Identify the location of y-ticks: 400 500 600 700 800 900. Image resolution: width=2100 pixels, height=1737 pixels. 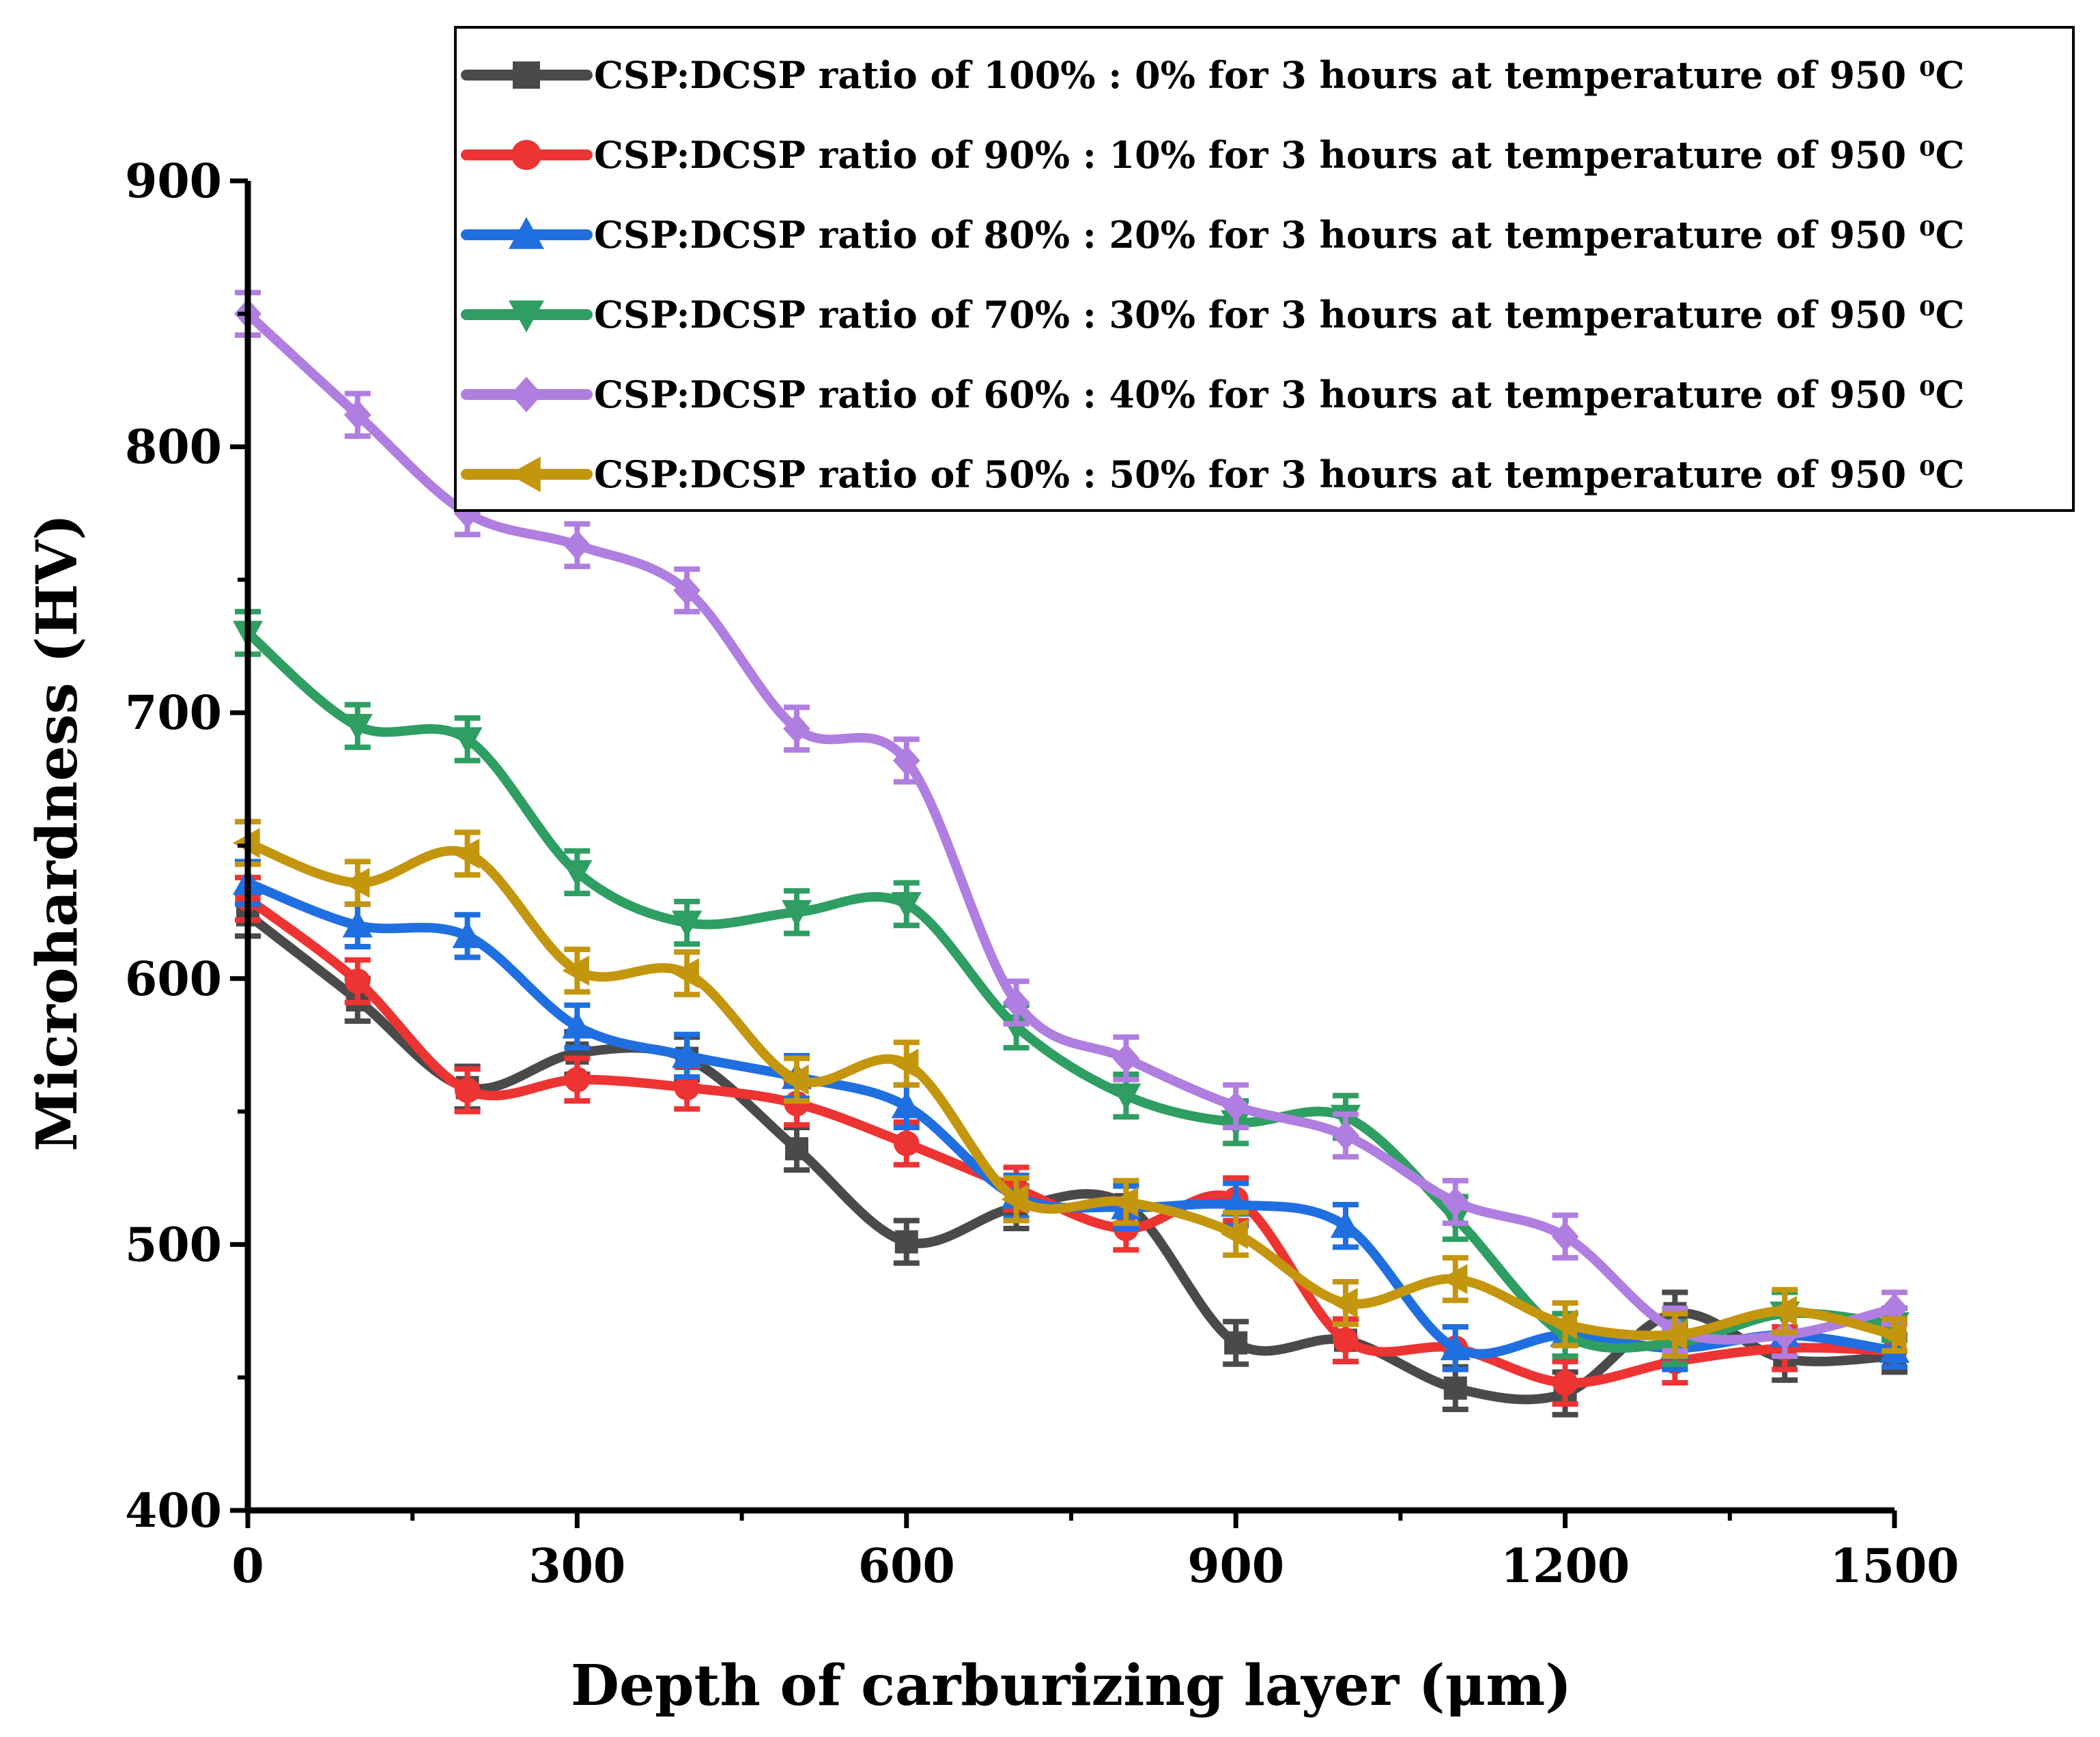
(186, 846).